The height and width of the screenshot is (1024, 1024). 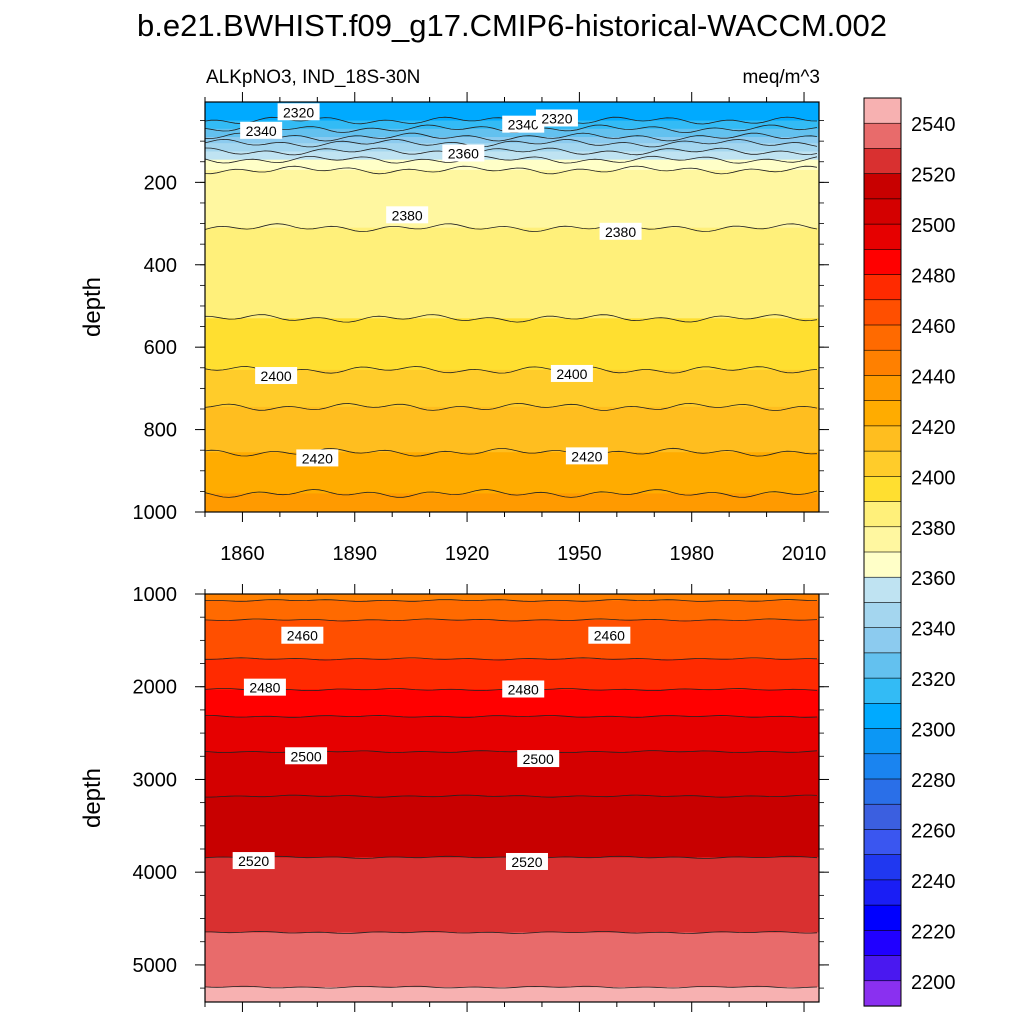 What do you see at coordinates (933, 781) in the screenshot?
I see `colorbar-label: 2280` at bounding box center [933, 781].